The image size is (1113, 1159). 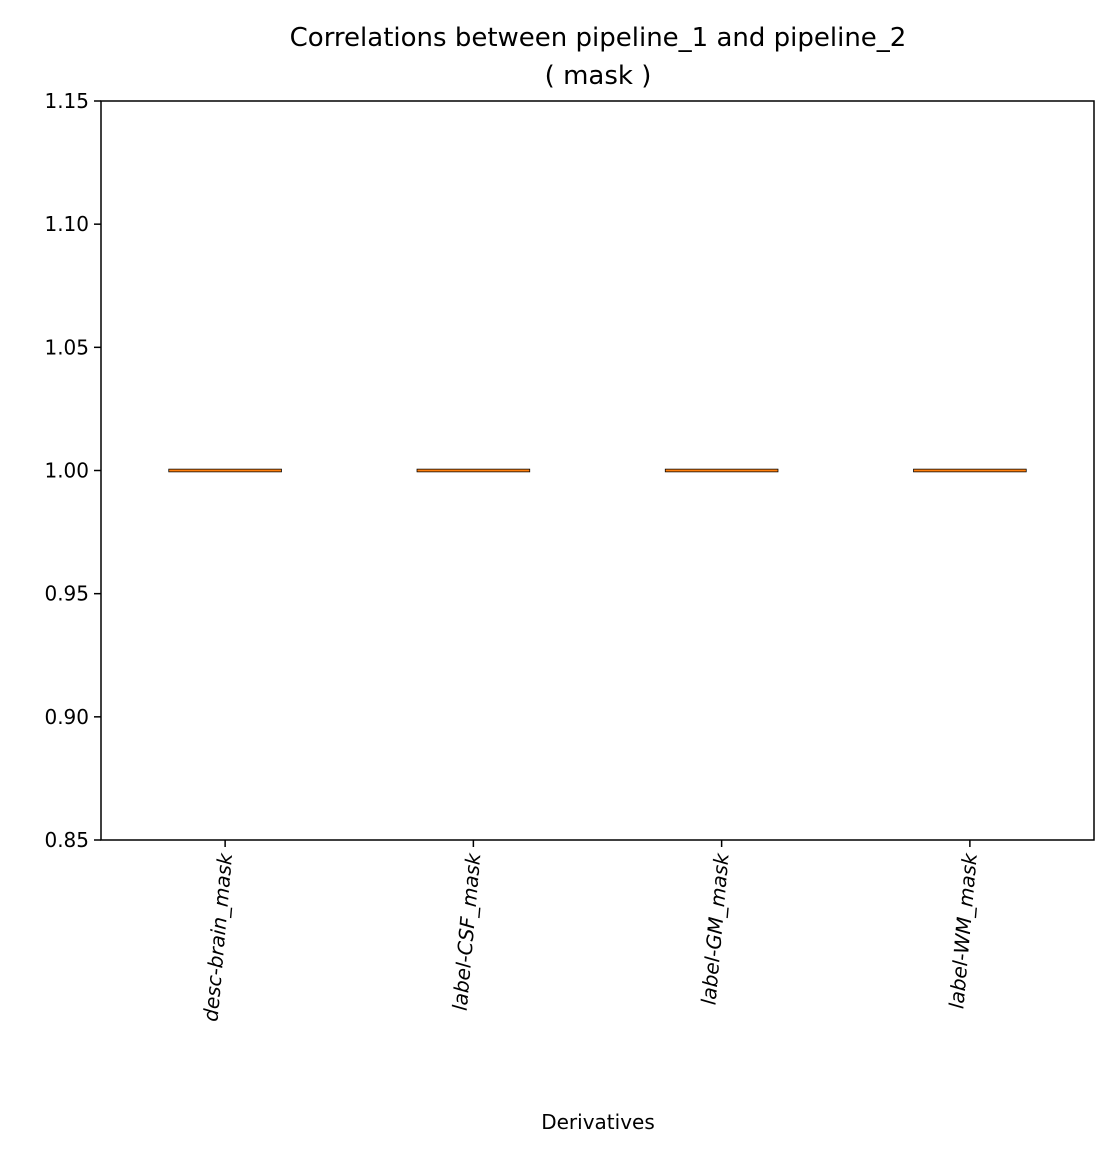 What do you see at coordinates (597, 470) in the screenshot?
I see `plot-area` at bounding box center [597, 470].